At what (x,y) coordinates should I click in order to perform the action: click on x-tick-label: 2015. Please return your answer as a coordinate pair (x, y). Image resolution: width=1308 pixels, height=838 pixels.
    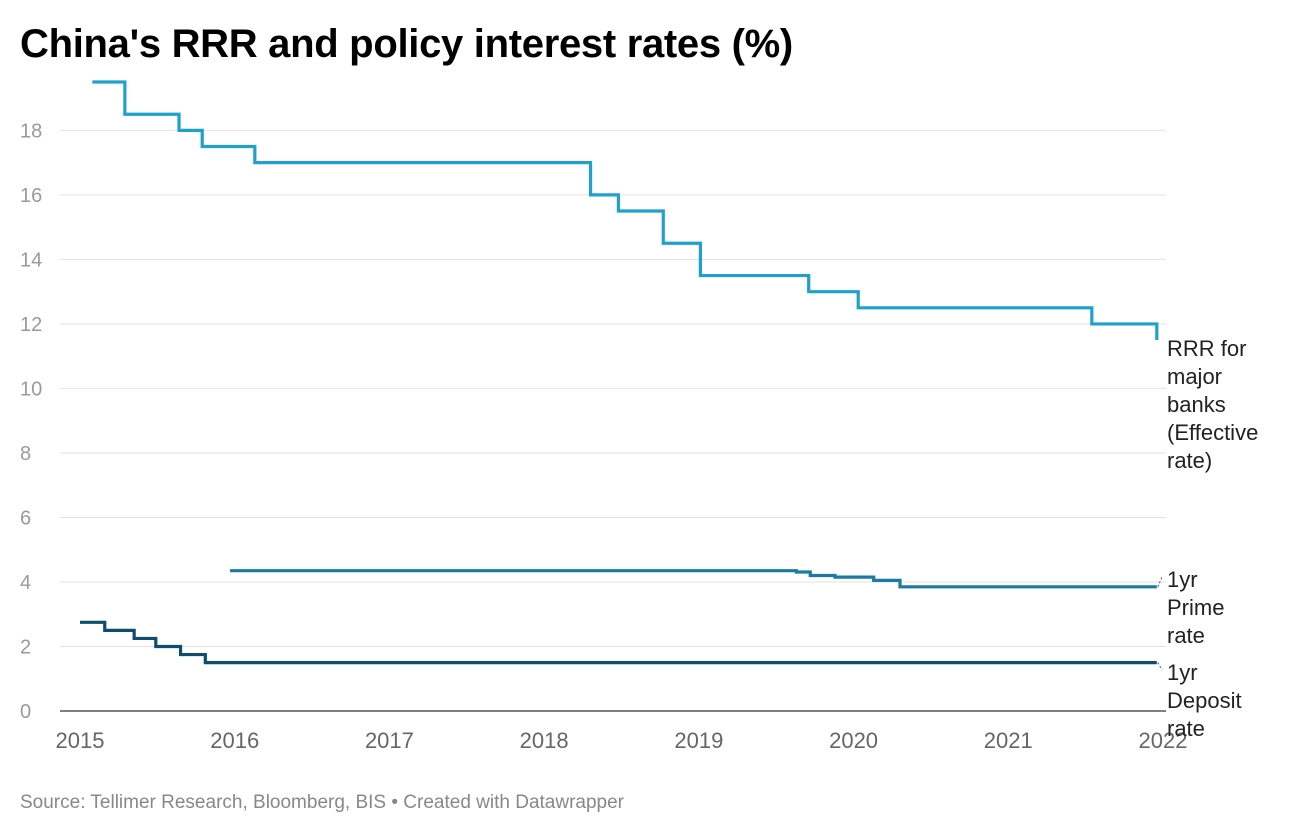
    Looking at the image, I should click on (80, 740).